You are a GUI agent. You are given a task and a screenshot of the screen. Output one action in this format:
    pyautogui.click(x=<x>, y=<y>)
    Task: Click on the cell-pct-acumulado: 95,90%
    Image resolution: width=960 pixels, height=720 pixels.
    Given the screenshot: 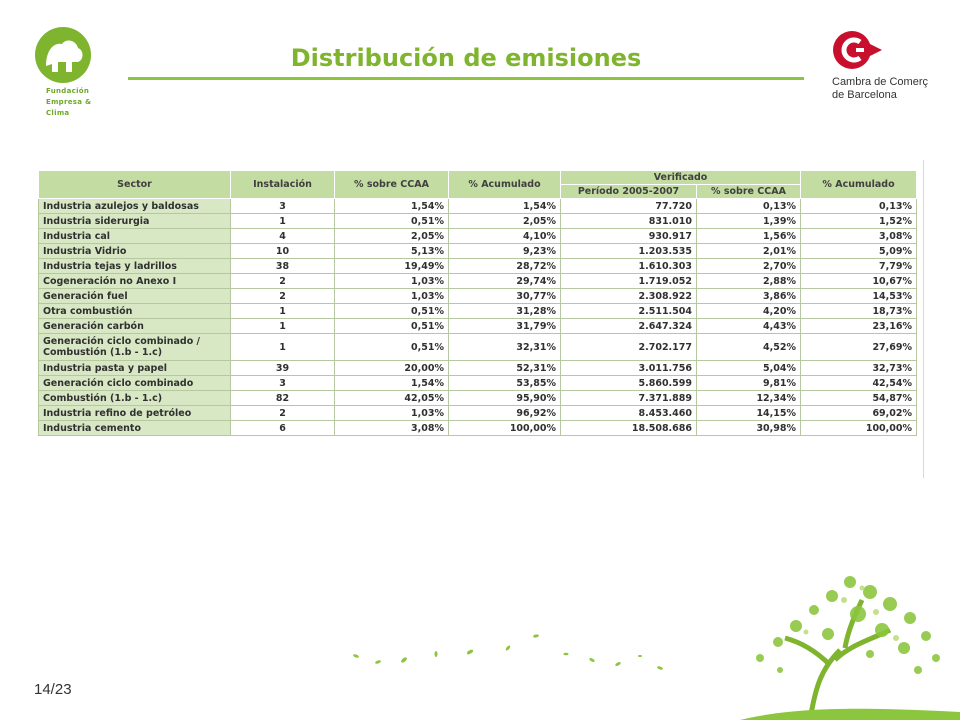 What is the action you would take?
    pyautogui.click(x=504, y=398)
    